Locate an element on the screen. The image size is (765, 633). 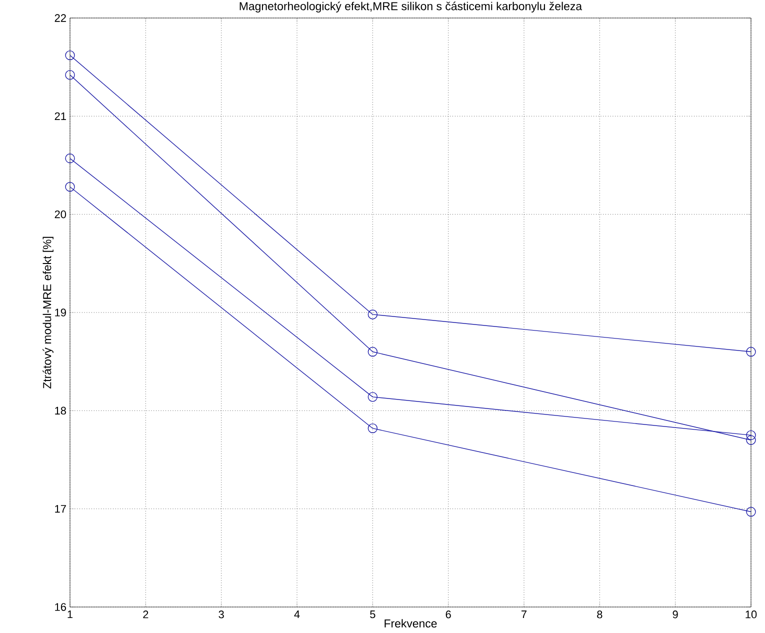
x-tick-label: 9 is located at coordinates (675, 614).